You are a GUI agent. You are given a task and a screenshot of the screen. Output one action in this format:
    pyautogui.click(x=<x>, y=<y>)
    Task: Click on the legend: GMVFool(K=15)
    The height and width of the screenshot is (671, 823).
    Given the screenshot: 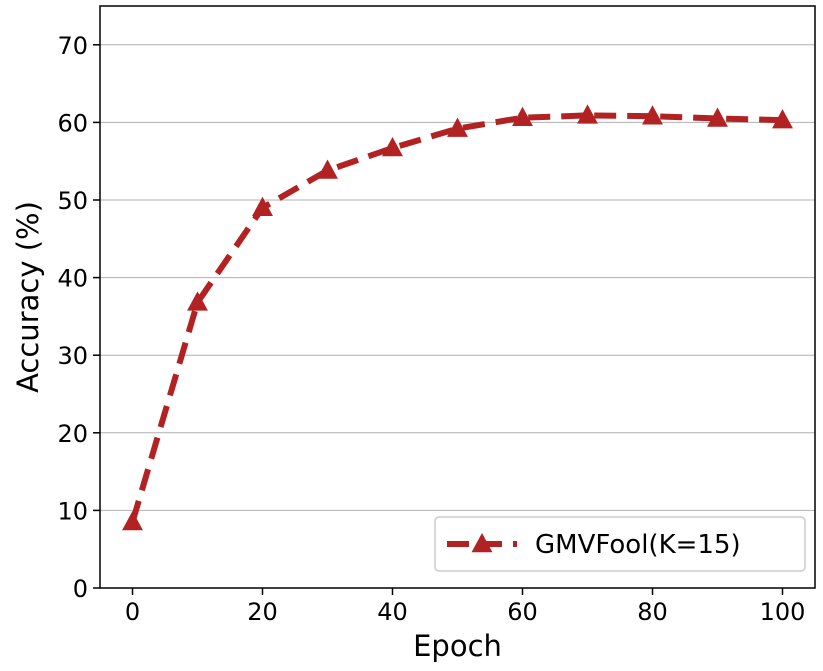 What is the action you would take?
    pyautogui.click(x=620, y=544)
    